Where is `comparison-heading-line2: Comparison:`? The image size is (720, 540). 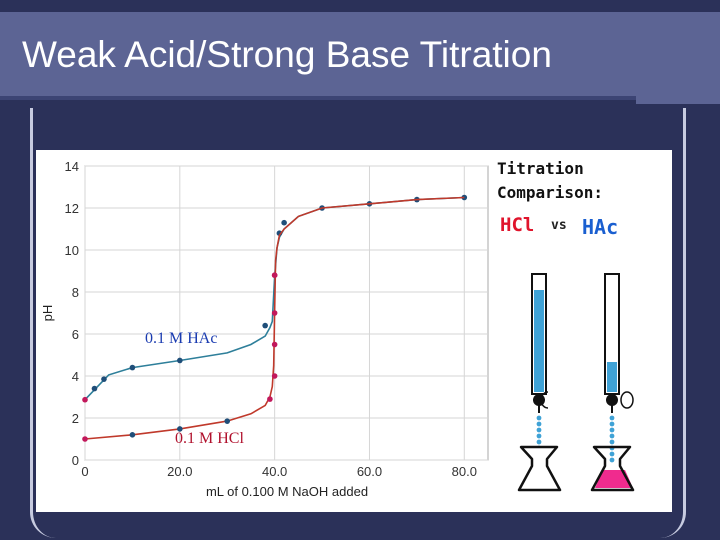
comparison-heading-line2: Comparison: is located at coordinates (550, 192).